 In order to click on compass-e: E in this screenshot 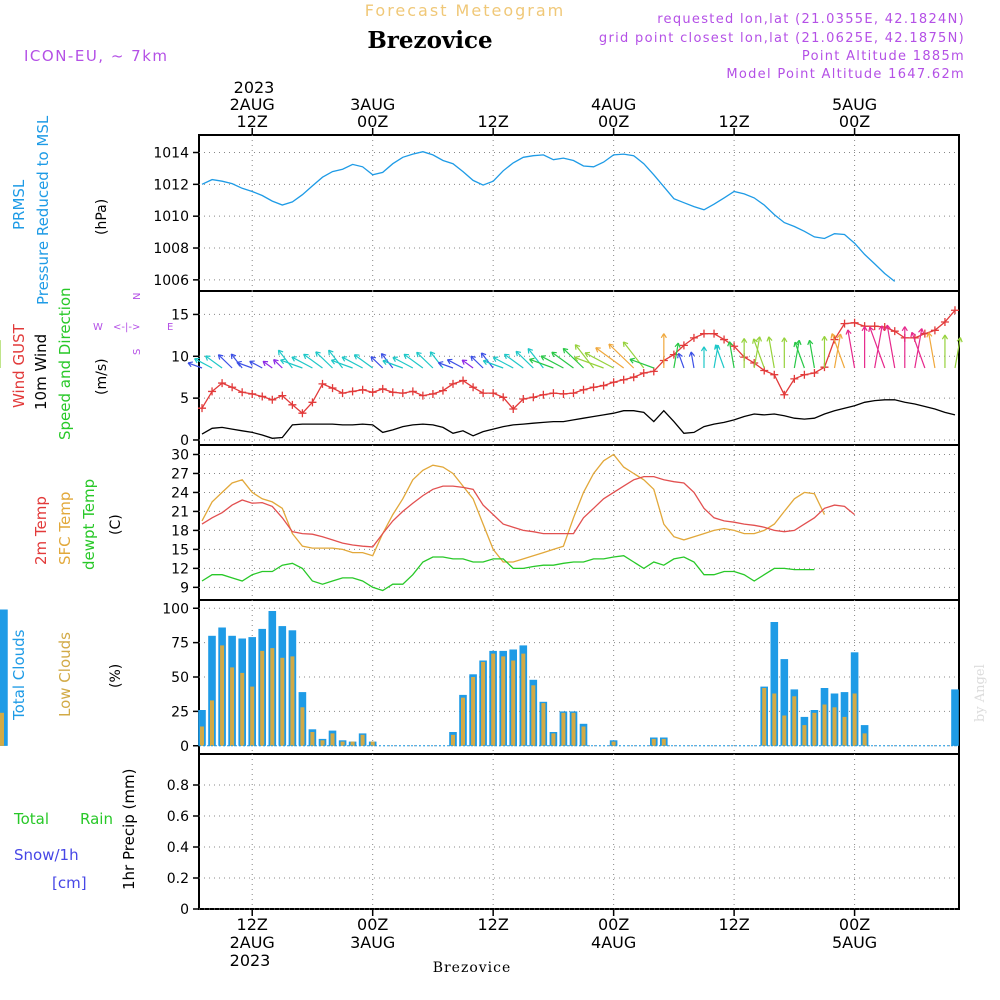, I will do `click(170, 327)`.